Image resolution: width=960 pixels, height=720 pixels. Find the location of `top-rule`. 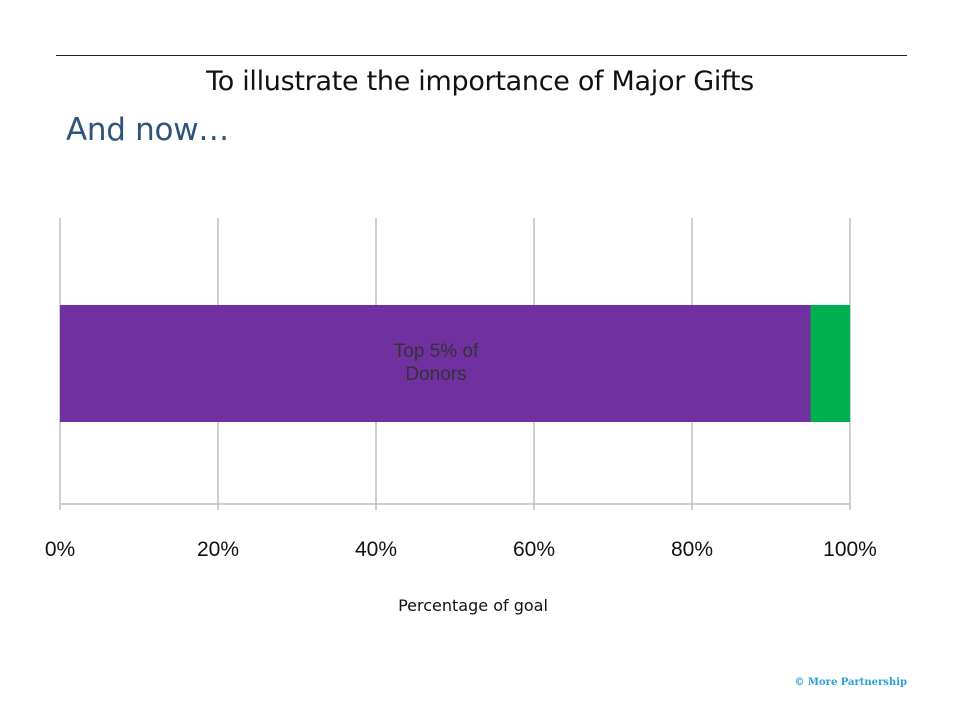

top-rule is located at coordinates (481, 55).